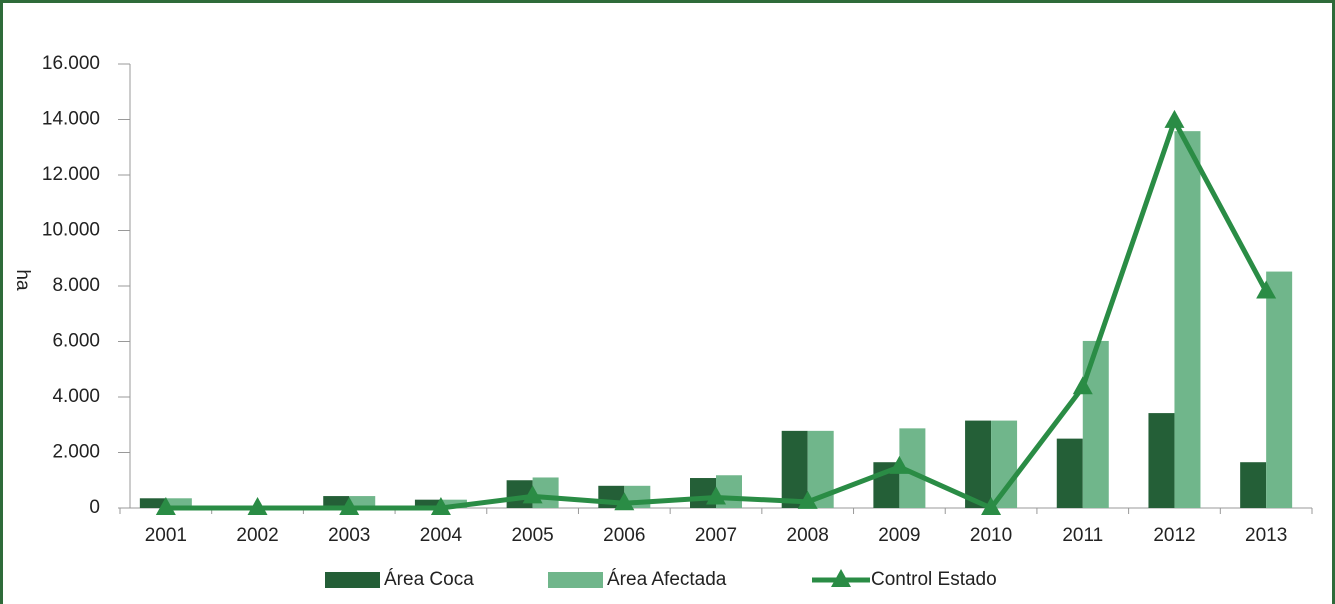 The height and width of the screenshot is (604, 1335). I want to click on y-tick-label: 12.000, so click(71, 174).